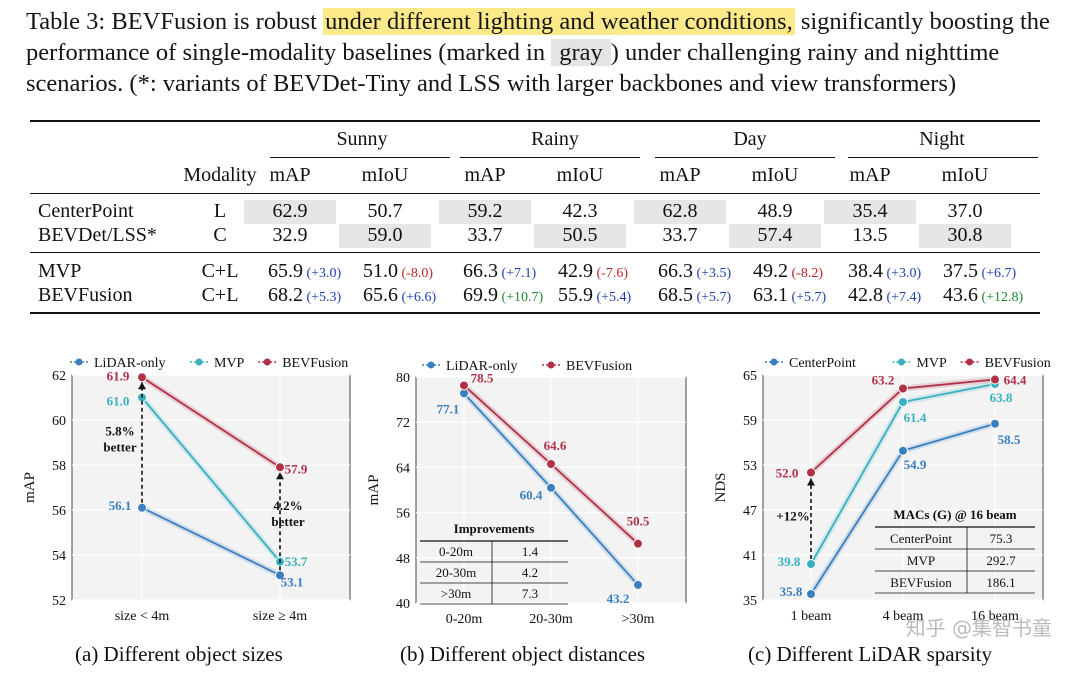 The height and width of the screenshot is (675, 1080). What do you see at coordinates (822, 363) in the screenshot?
I see `legend-entry-centerpoint: CenterPoint` at bounding box center [822, 363].